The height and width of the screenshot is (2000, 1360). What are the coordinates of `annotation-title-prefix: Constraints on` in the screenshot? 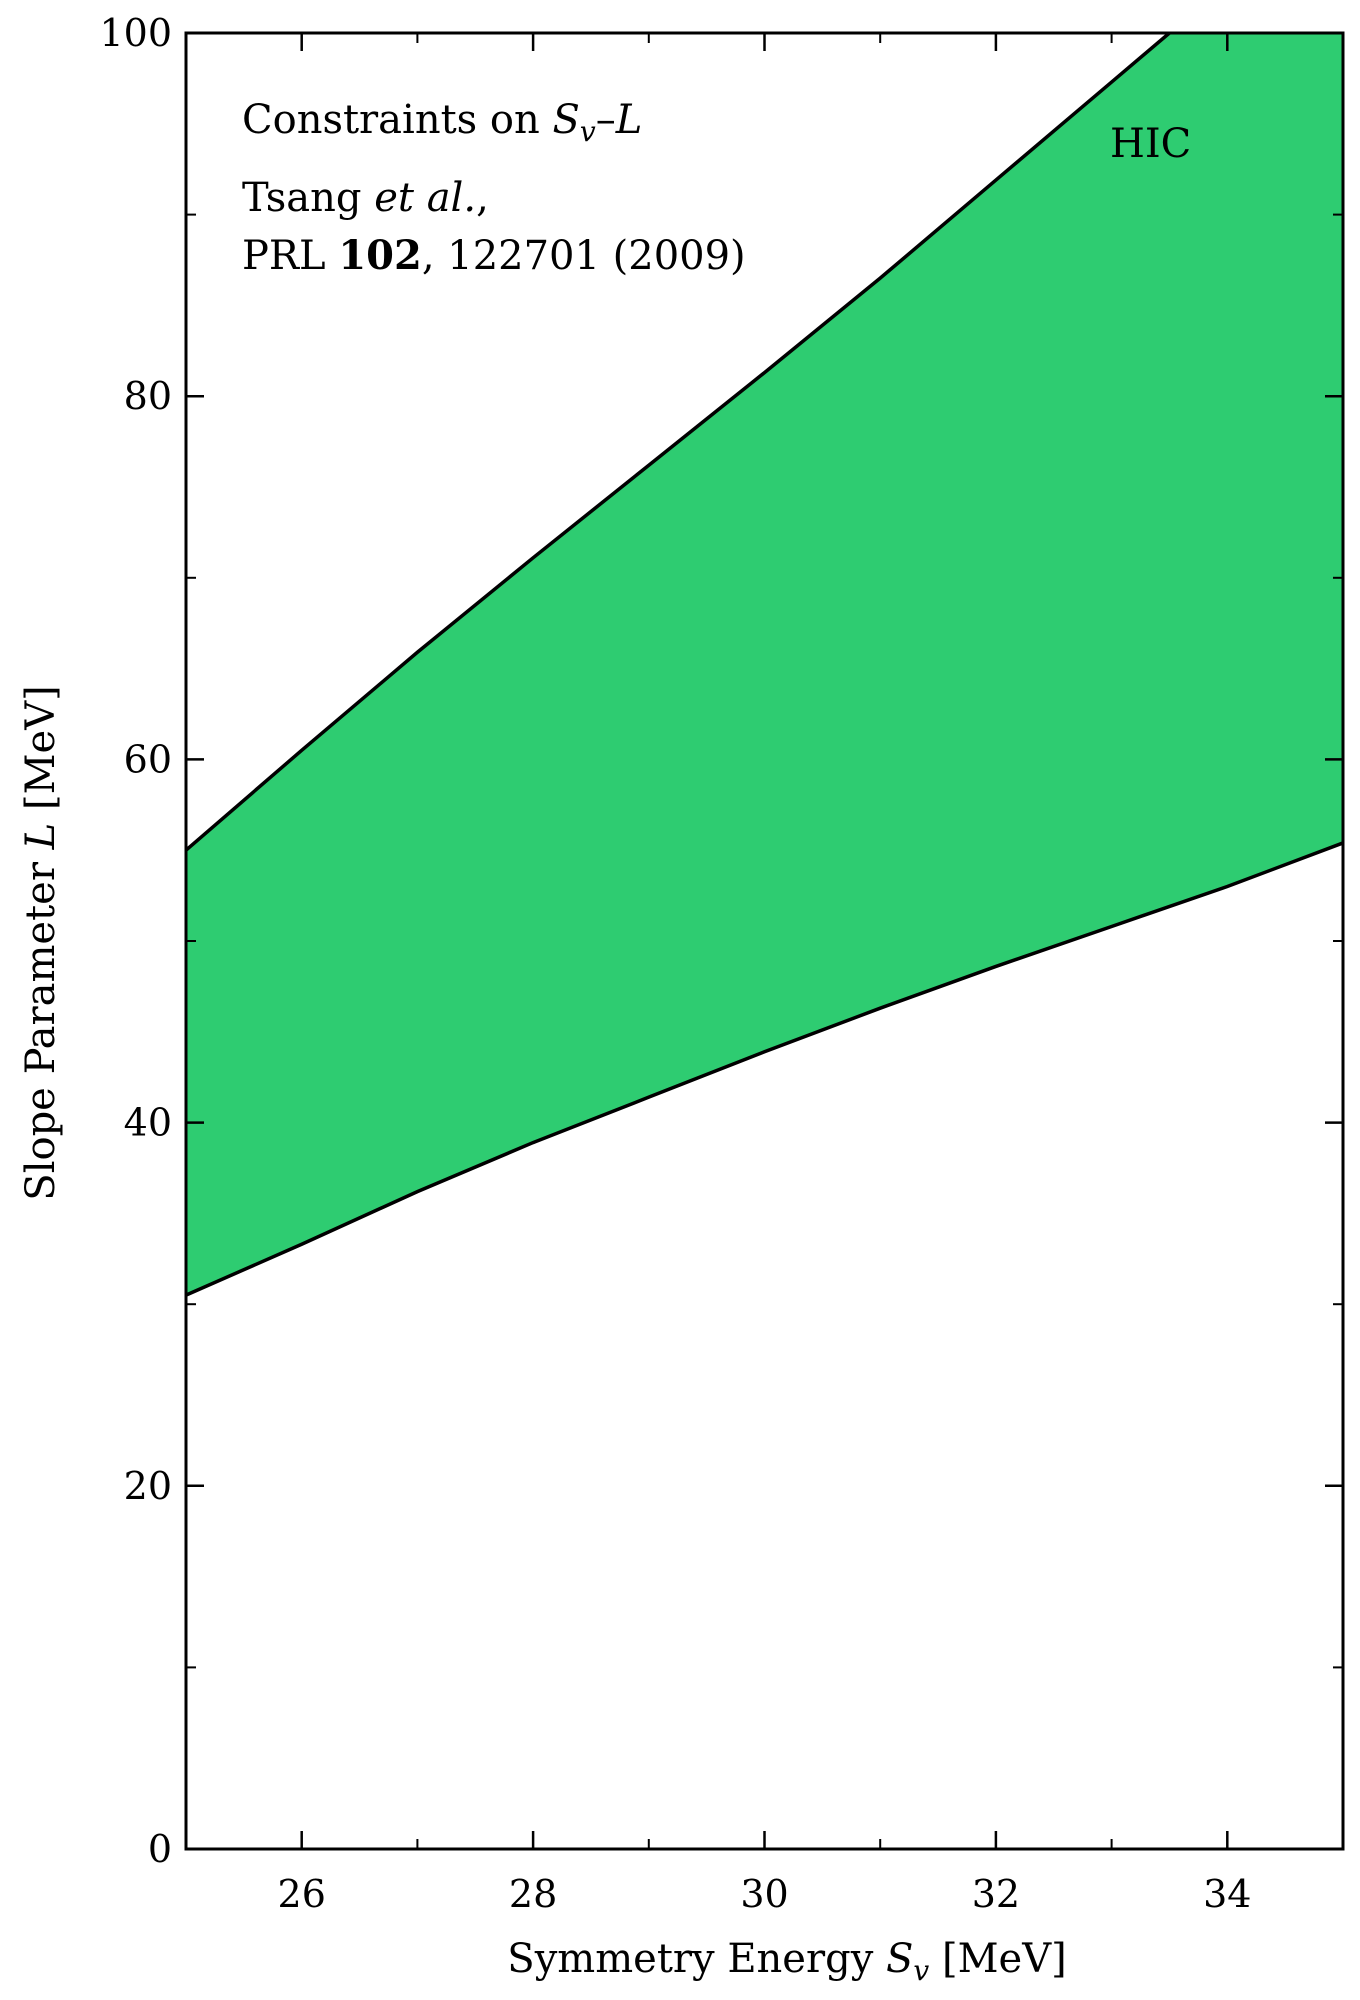 It's located at (397, 120).